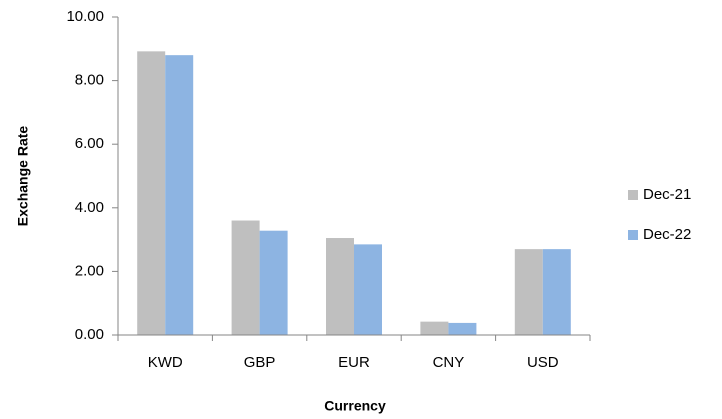  I want to click on x-tick-label: EUR, so click(354, 362).